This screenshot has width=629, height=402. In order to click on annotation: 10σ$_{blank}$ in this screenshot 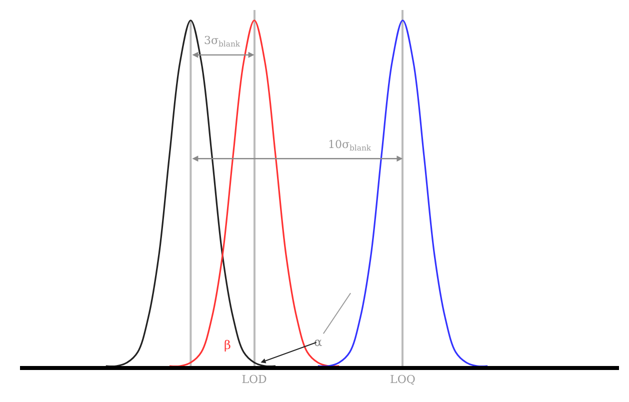, I will do `click(350, 145)`.